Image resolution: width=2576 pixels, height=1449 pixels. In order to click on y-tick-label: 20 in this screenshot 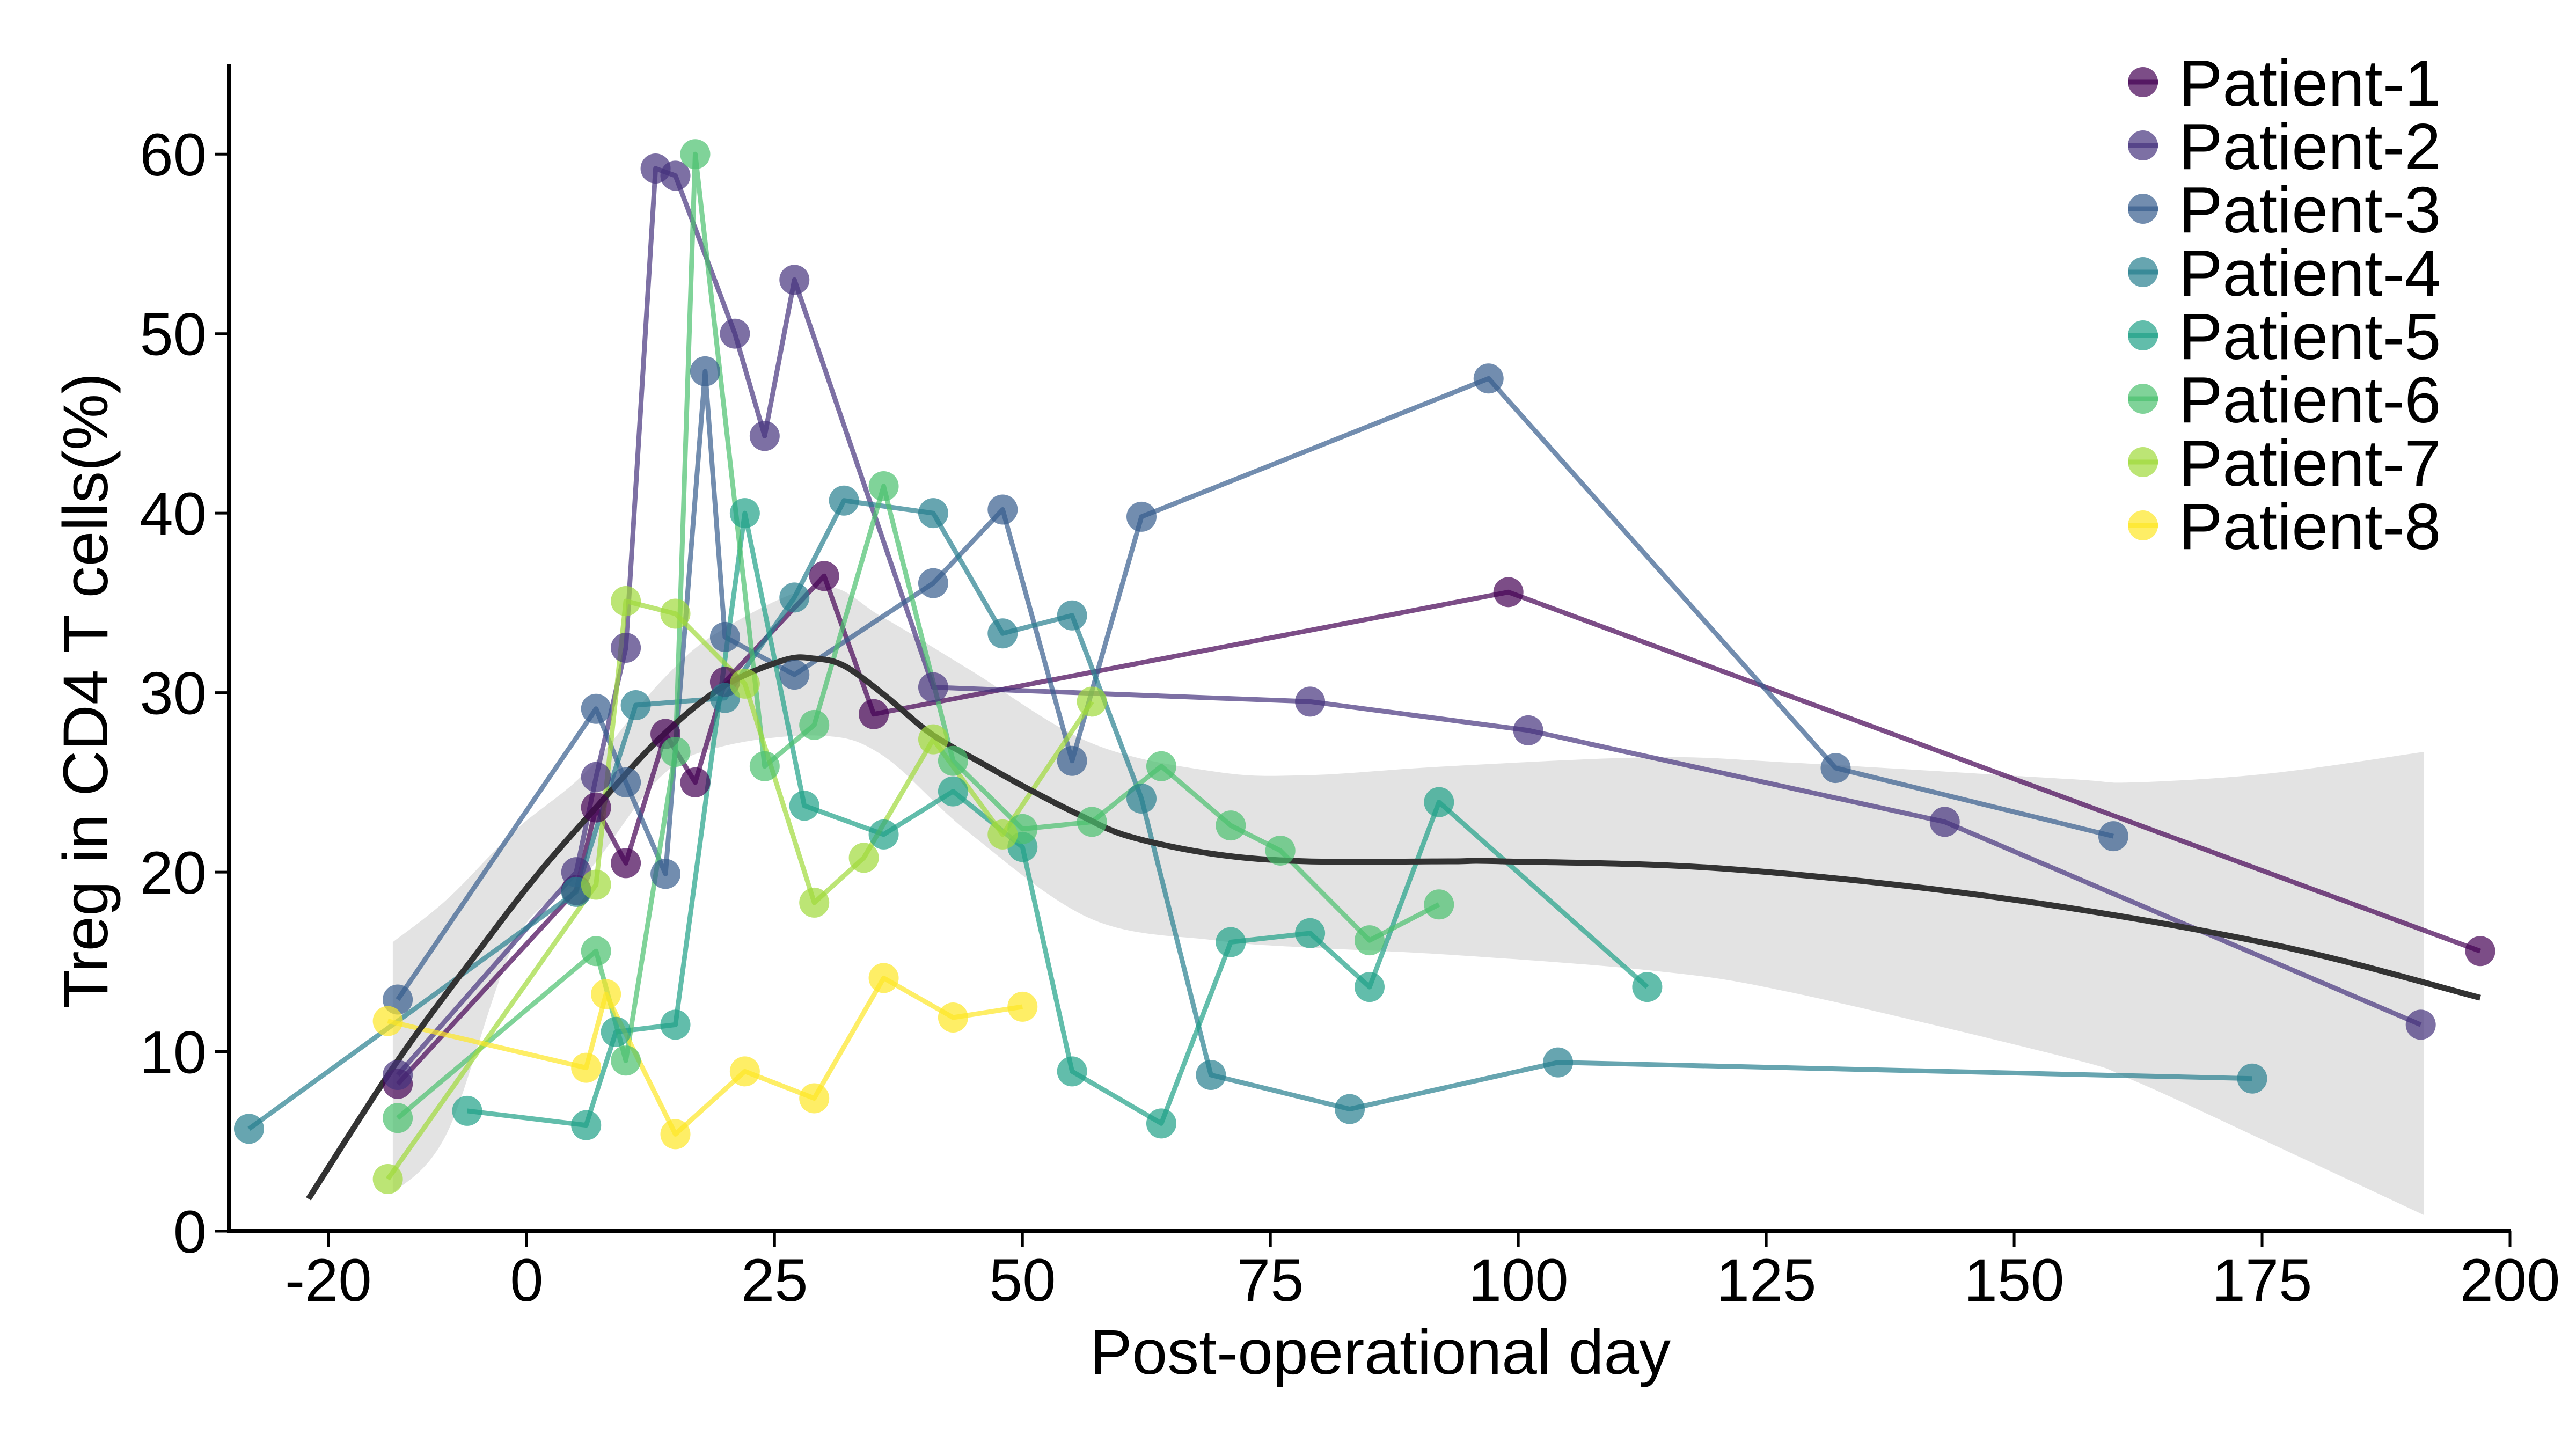, I will do `click(173, 872)`.